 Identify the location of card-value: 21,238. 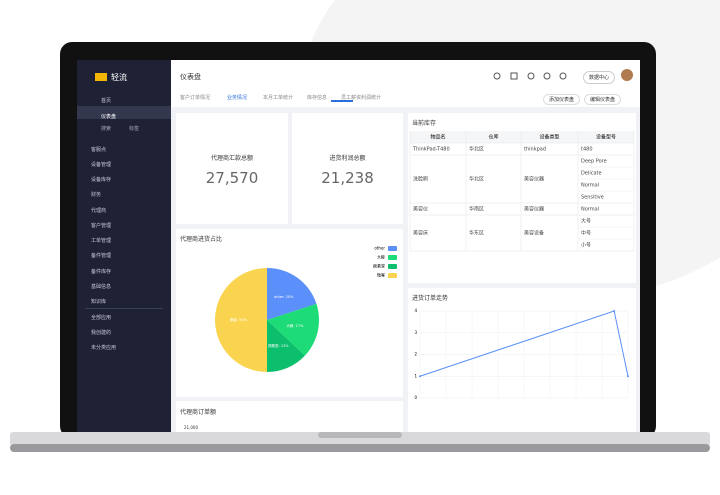
(347, 178).